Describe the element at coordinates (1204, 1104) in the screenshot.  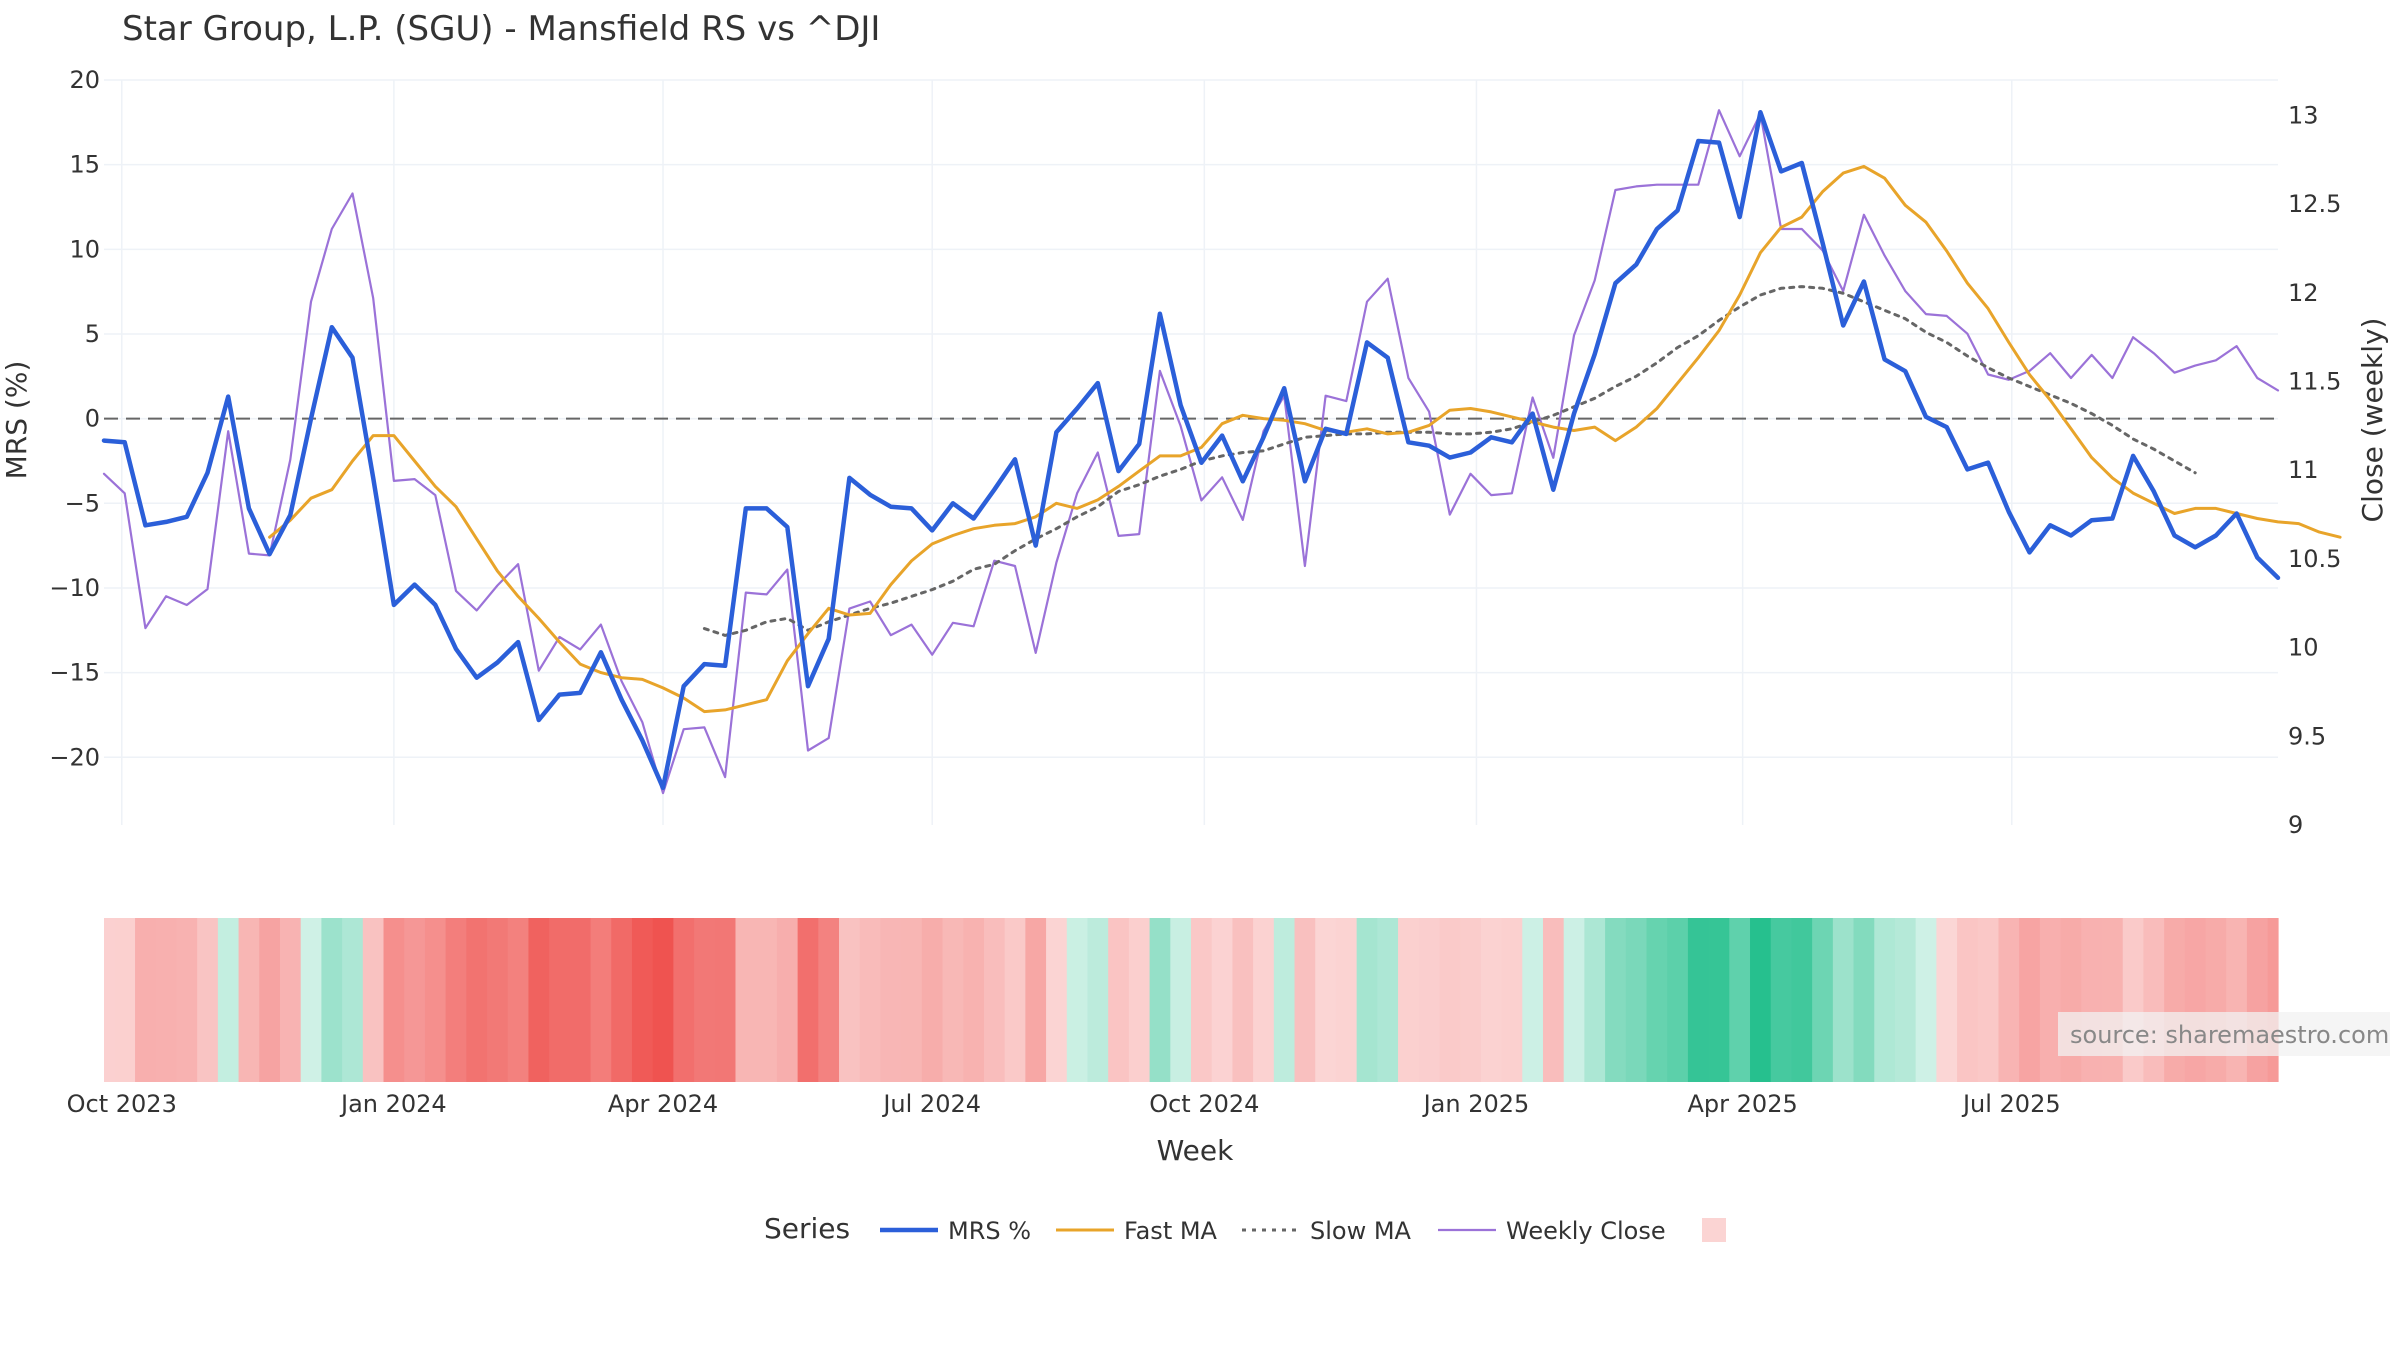
I see `x-tick-label: Oct 2024` at that location.